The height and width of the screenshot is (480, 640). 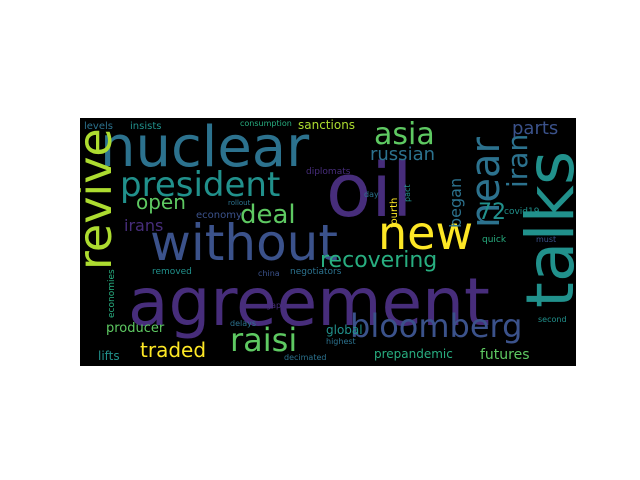 What do you see at coordinates (243, 323) in the screenshot?
I see `word-delays: delays` at bounding box center [243, 323].